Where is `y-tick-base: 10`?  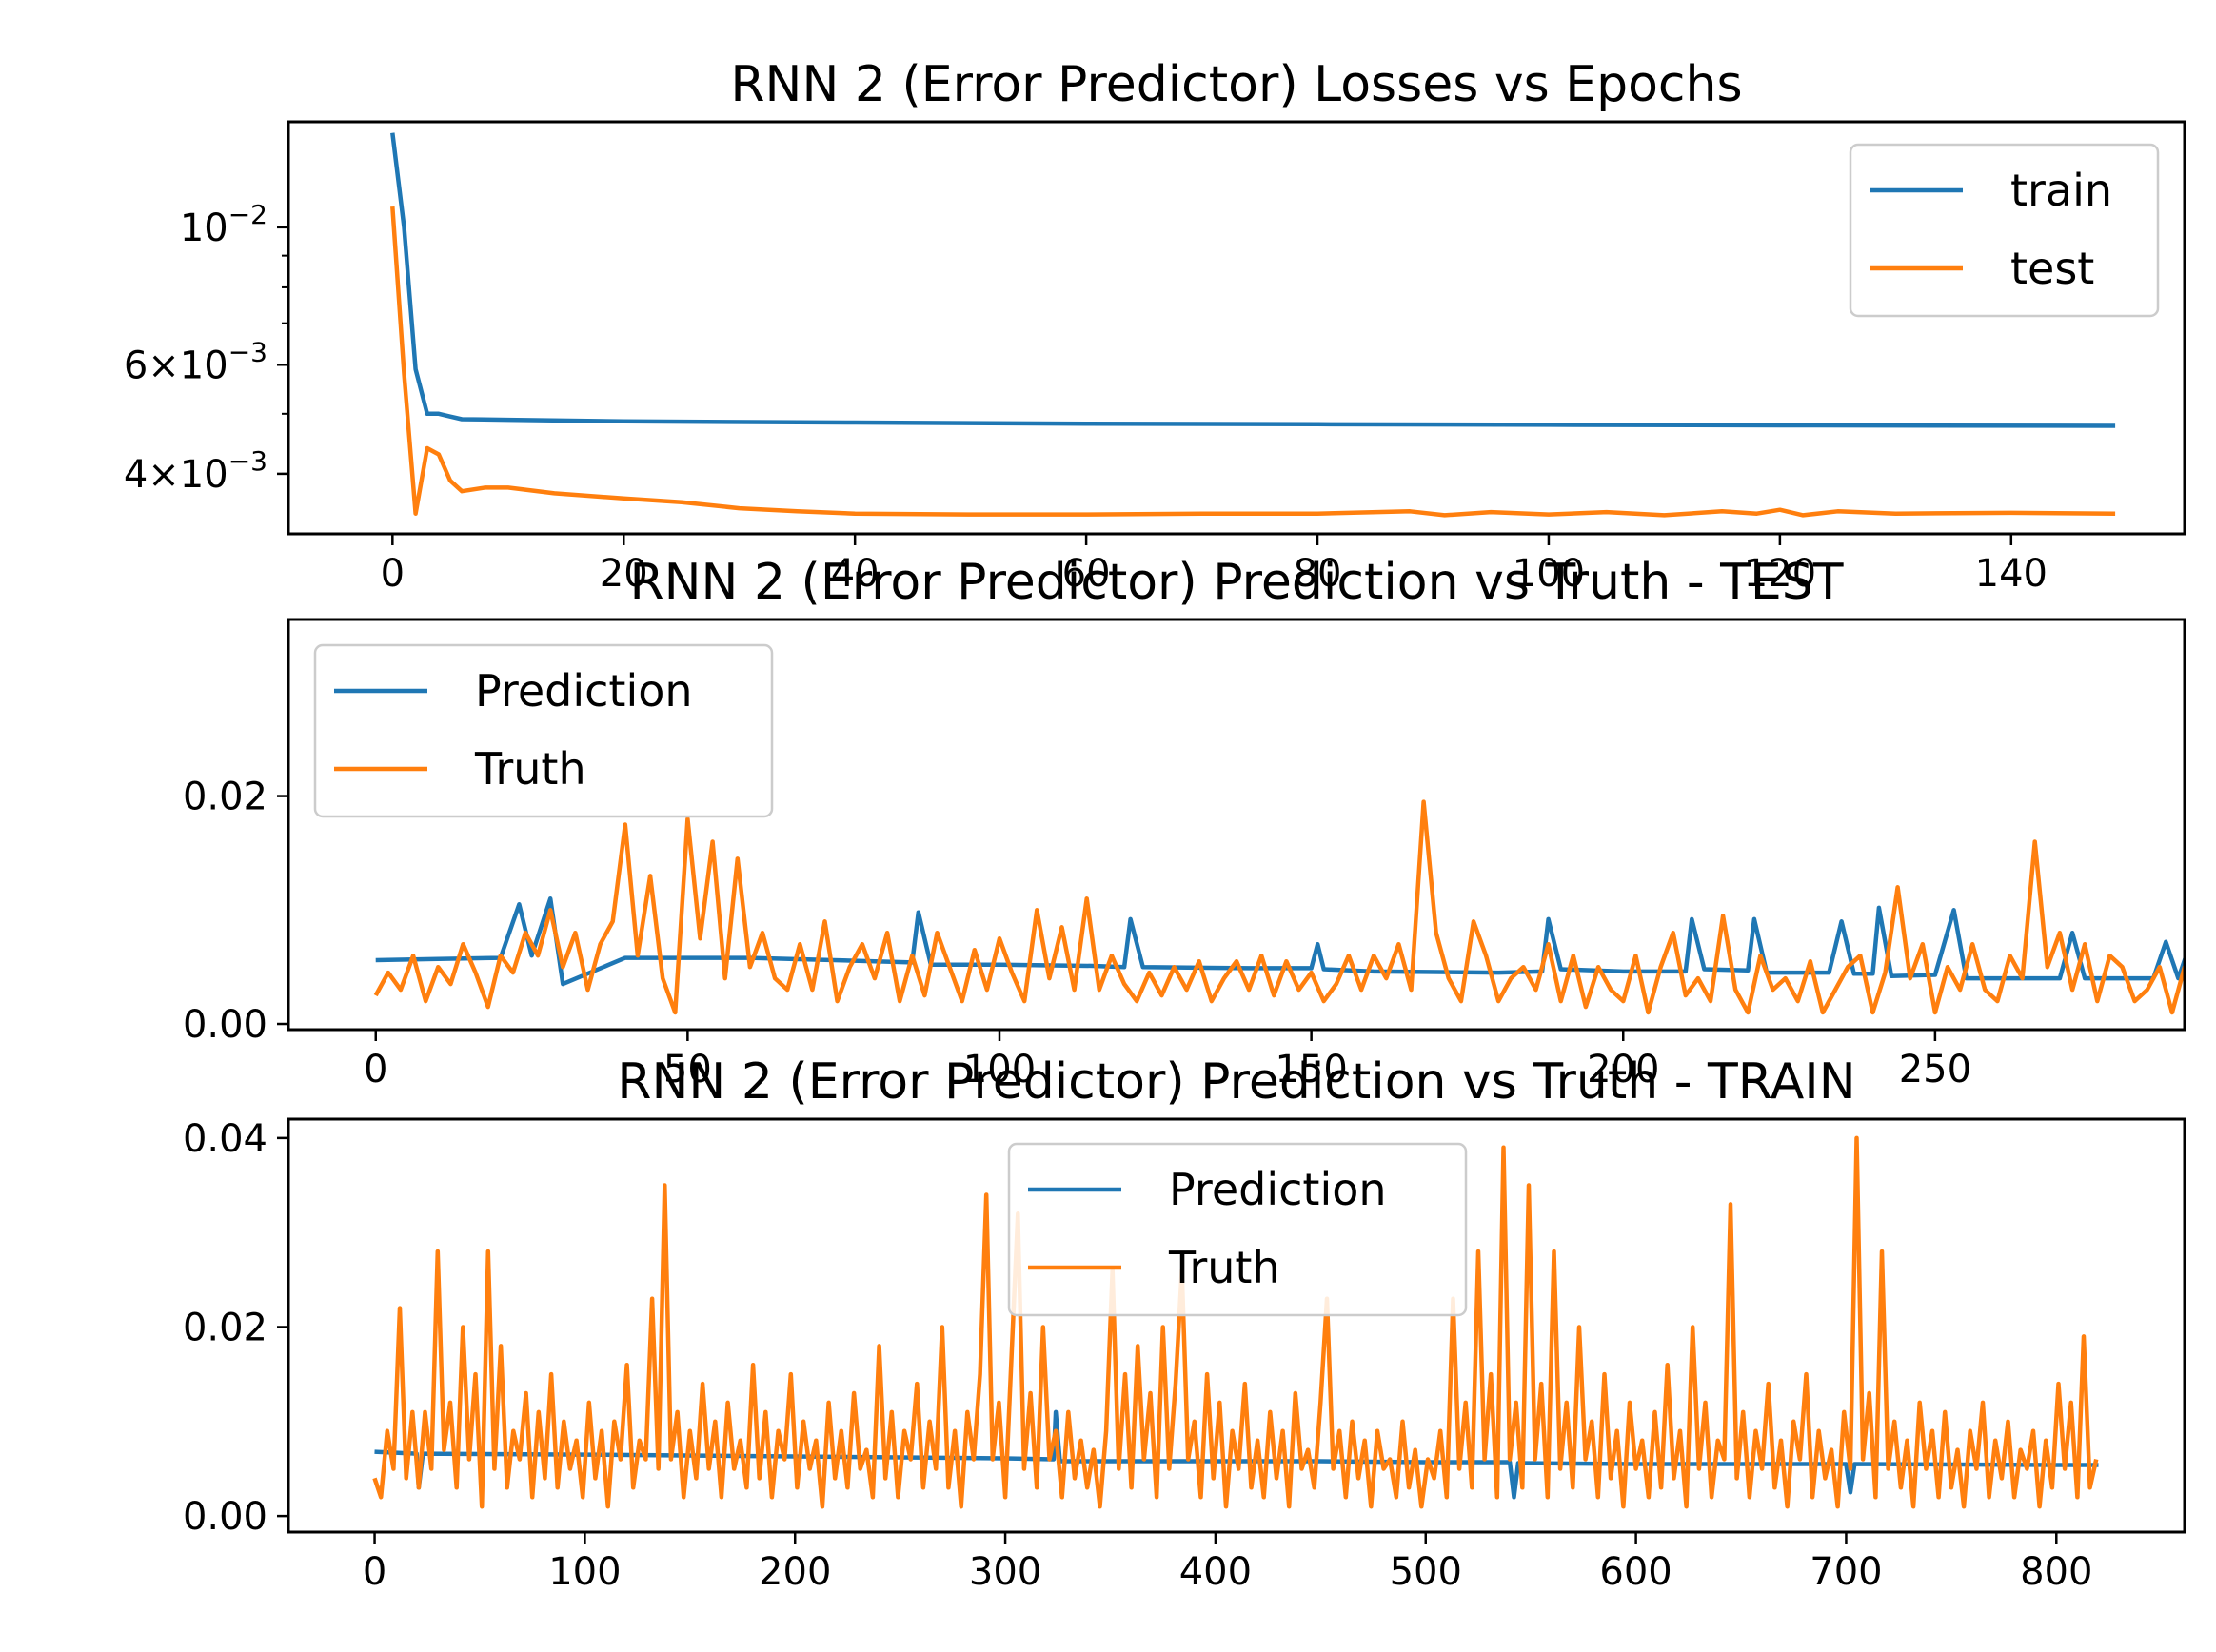
y-tick-base: 10 is located at coordinates (204, 228).